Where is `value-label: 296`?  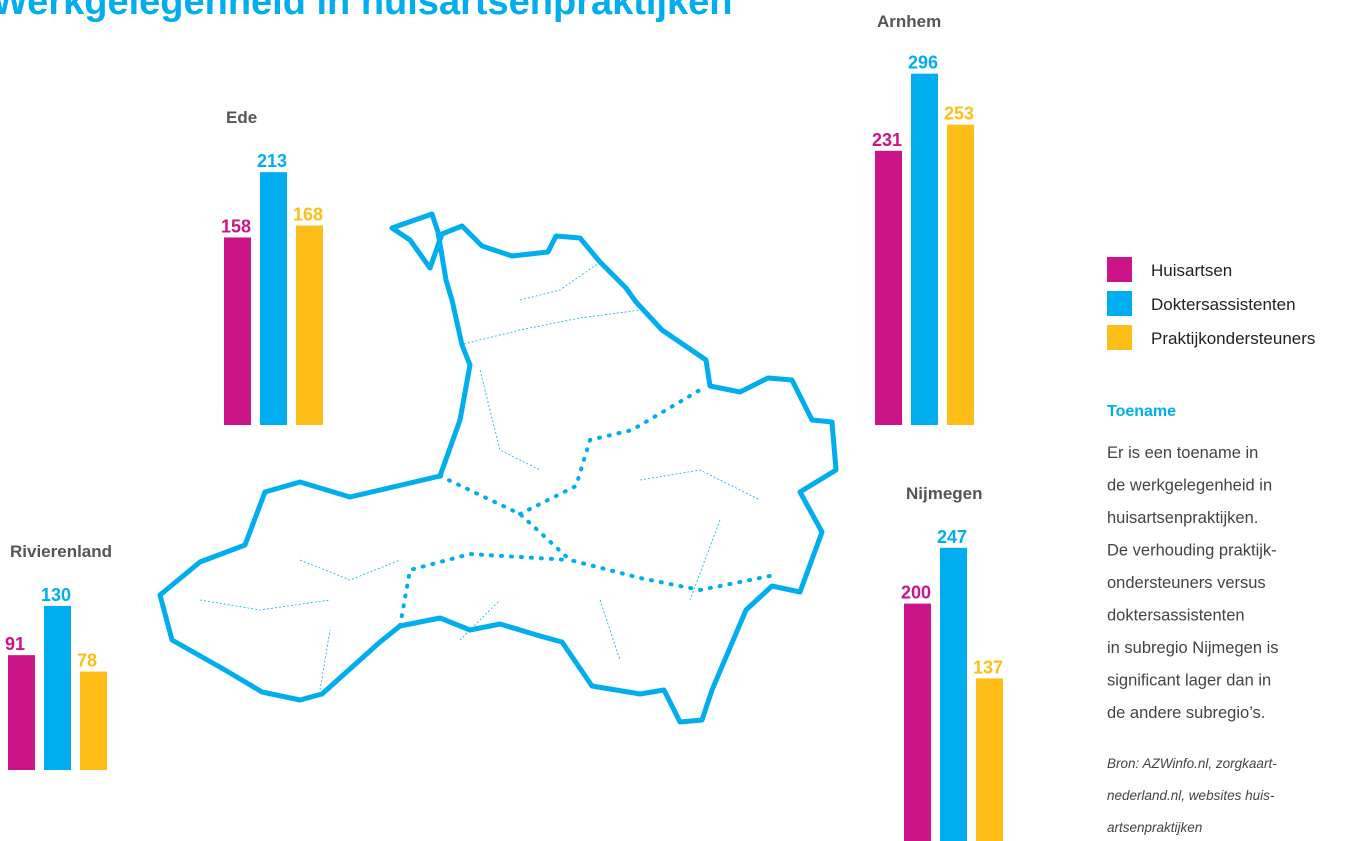
value-label: 296 is located at coordinates (923, 63).